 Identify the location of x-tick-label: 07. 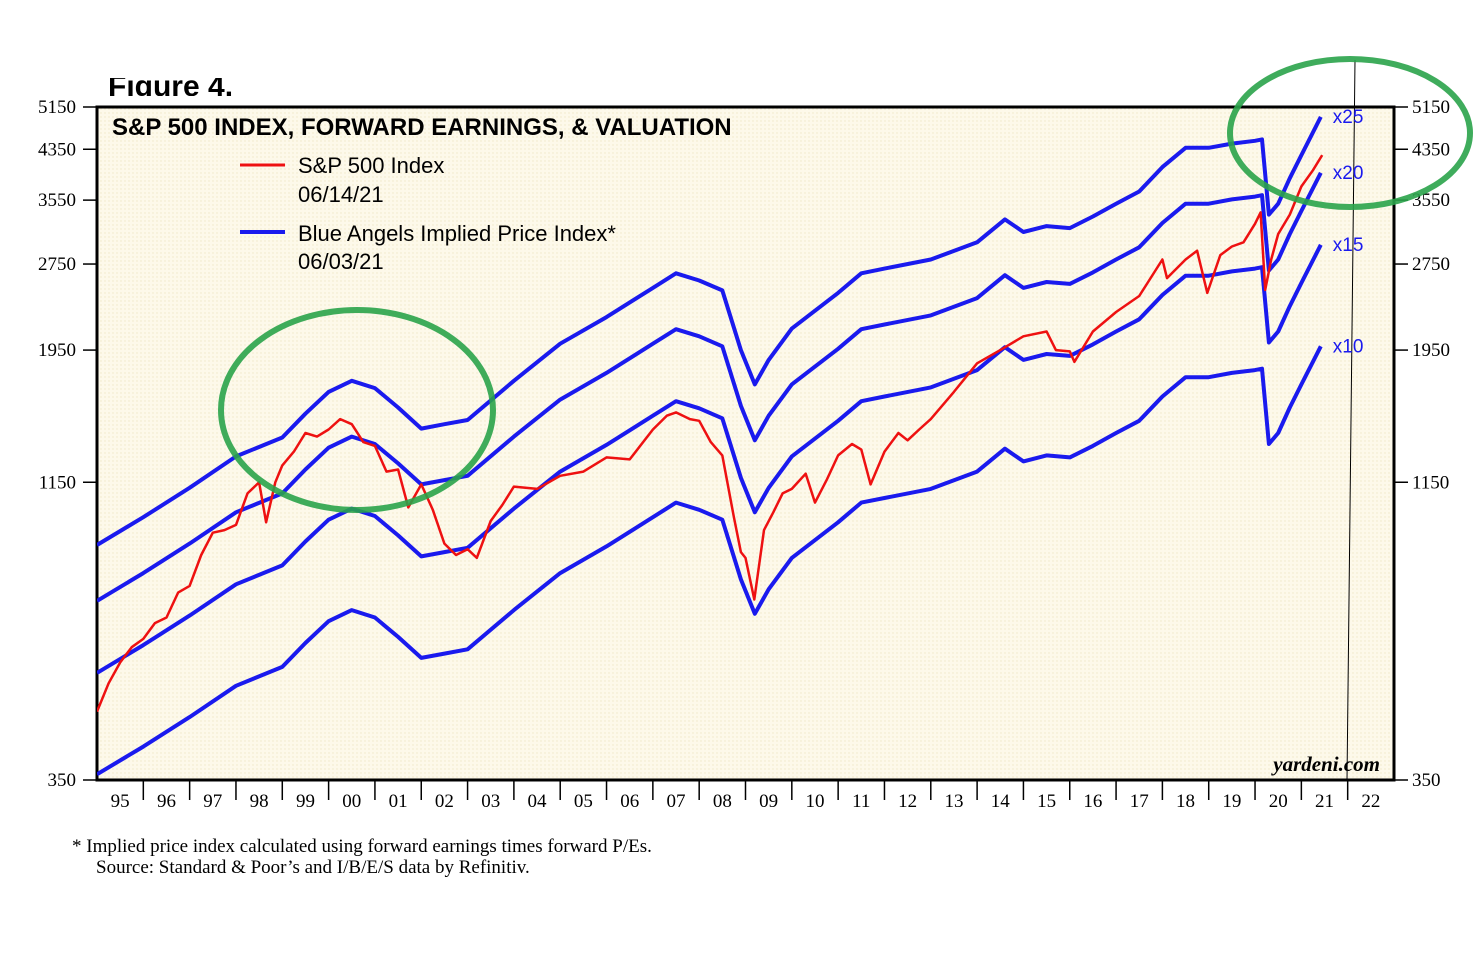
(676, 801).